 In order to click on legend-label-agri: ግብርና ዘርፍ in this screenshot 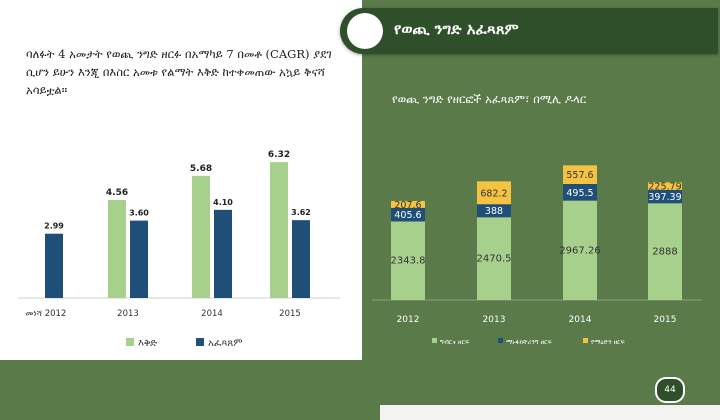, I will do `click(455, 342)`.